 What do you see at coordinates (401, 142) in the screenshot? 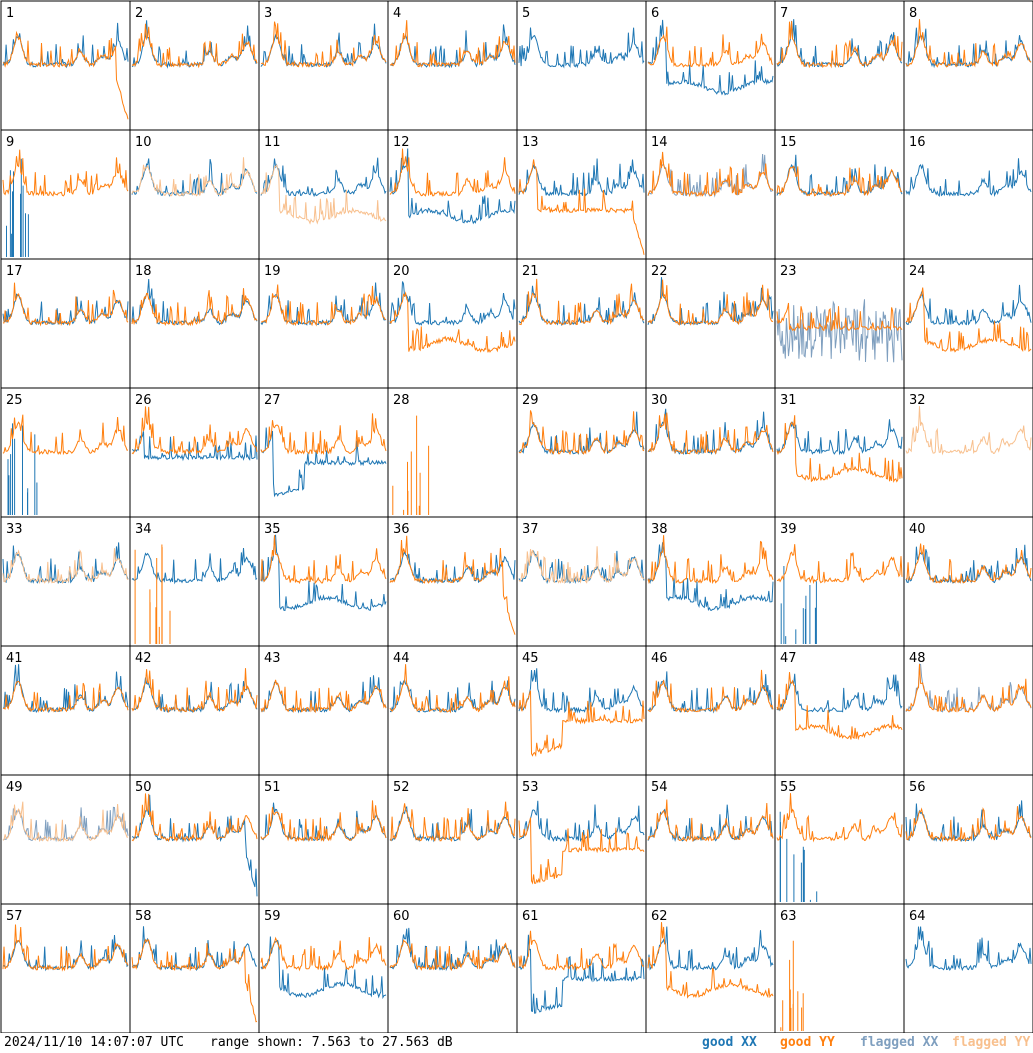
I see `panel-label: 12` at bounding box center [401, 142].